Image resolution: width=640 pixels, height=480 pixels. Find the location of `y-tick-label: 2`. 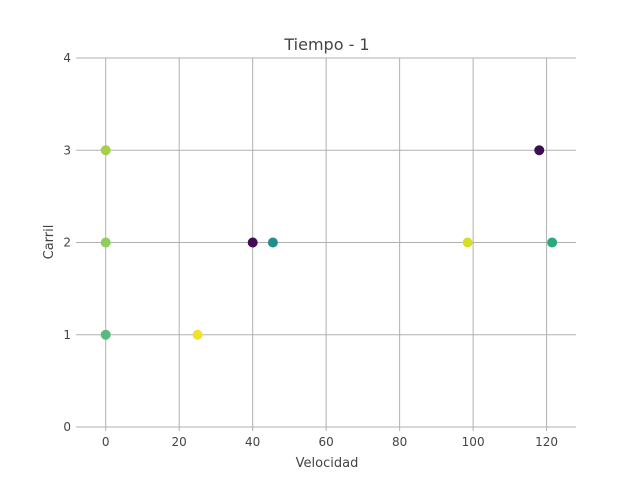

y-tick-label: 2 is located at coordinates (67, 243).